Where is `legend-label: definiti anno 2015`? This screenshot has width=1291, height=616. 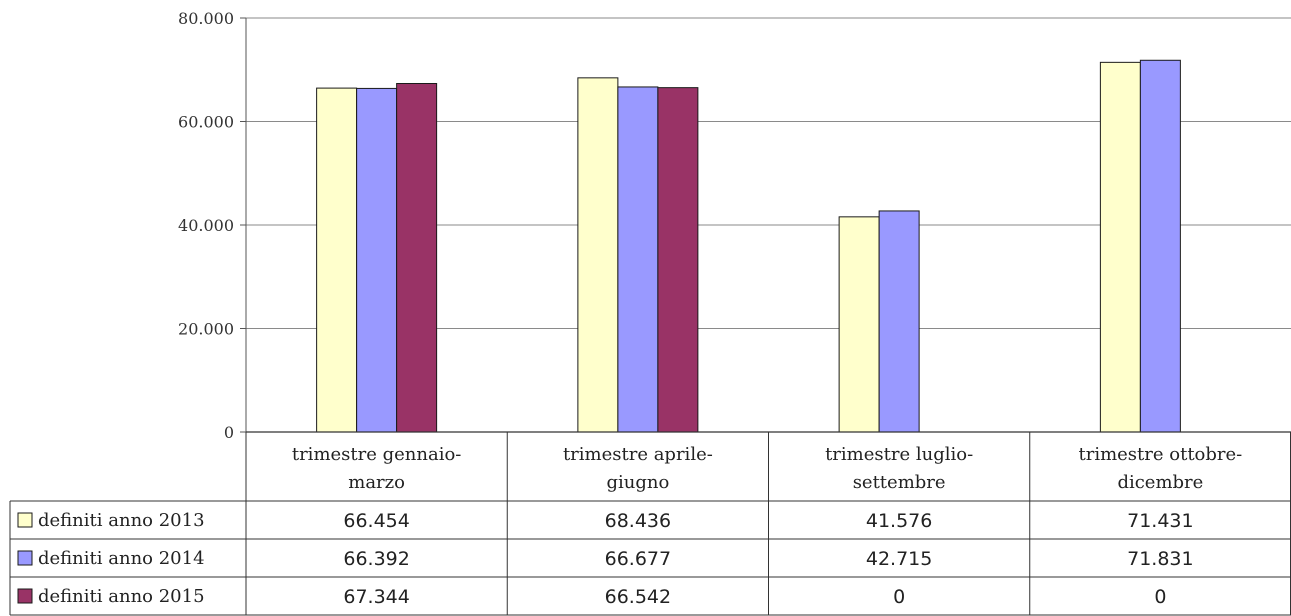 legend-label: definiti anno 2015 is located at coordinates (121, 596).